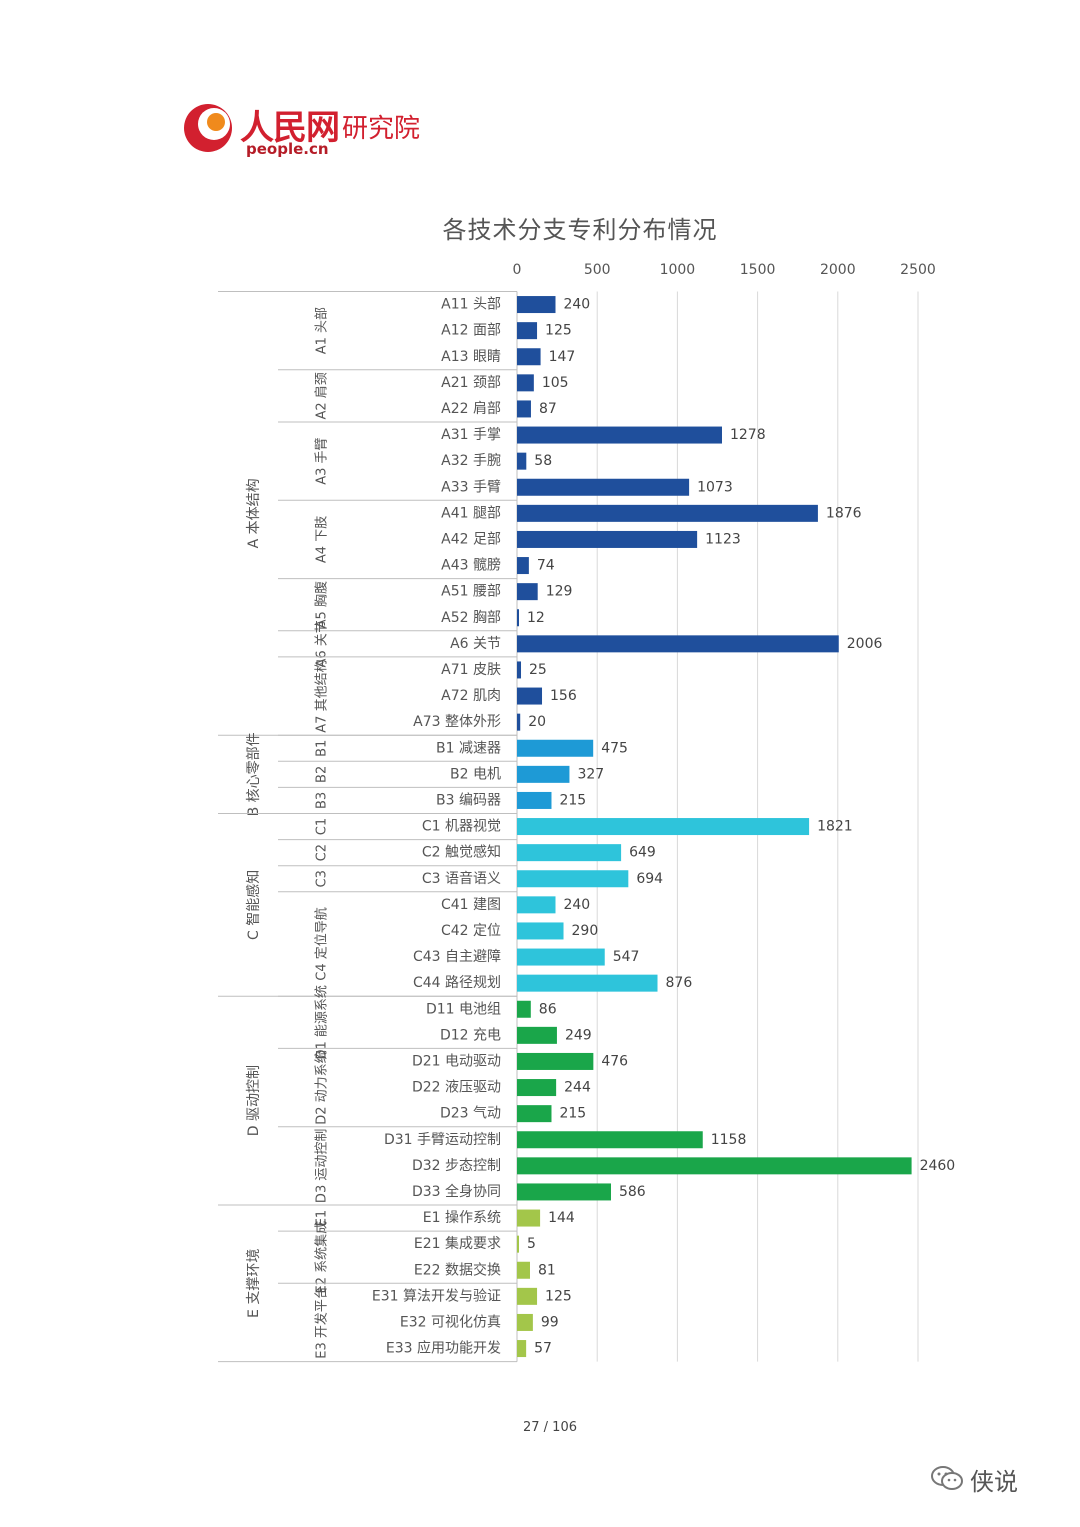 The width and height of the screenshot is (1080, 1527). I want to click on value-label: 476, so click(614, 1061).